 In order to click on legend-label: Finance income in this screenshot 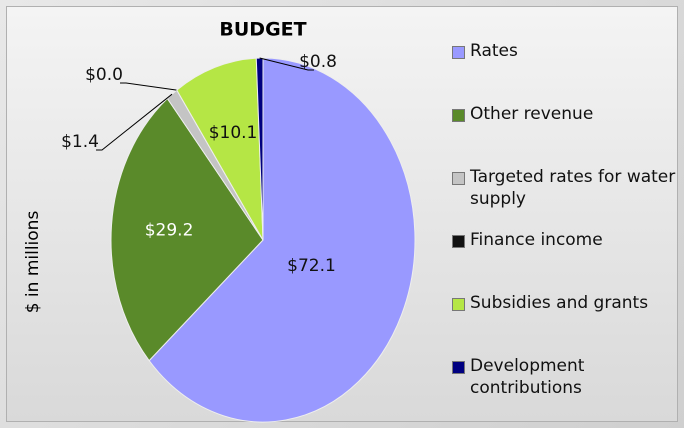, I will do `click(536, 240)`.